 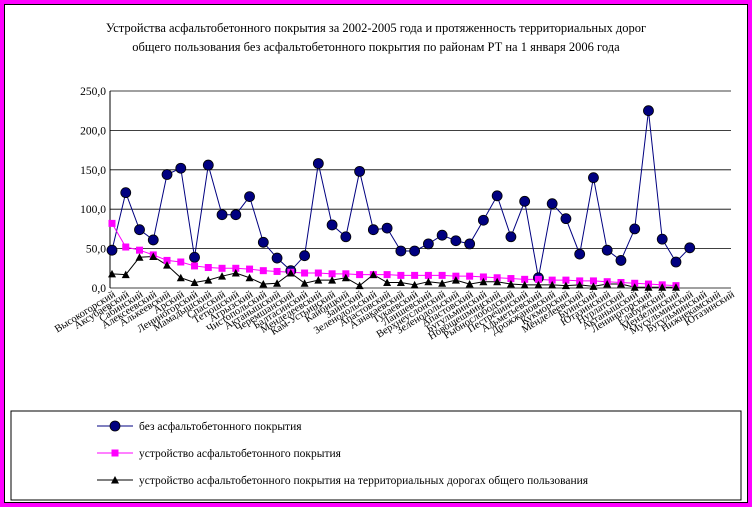 I want to click on y-tick-label: 250,0, so click(x=93, y=92).